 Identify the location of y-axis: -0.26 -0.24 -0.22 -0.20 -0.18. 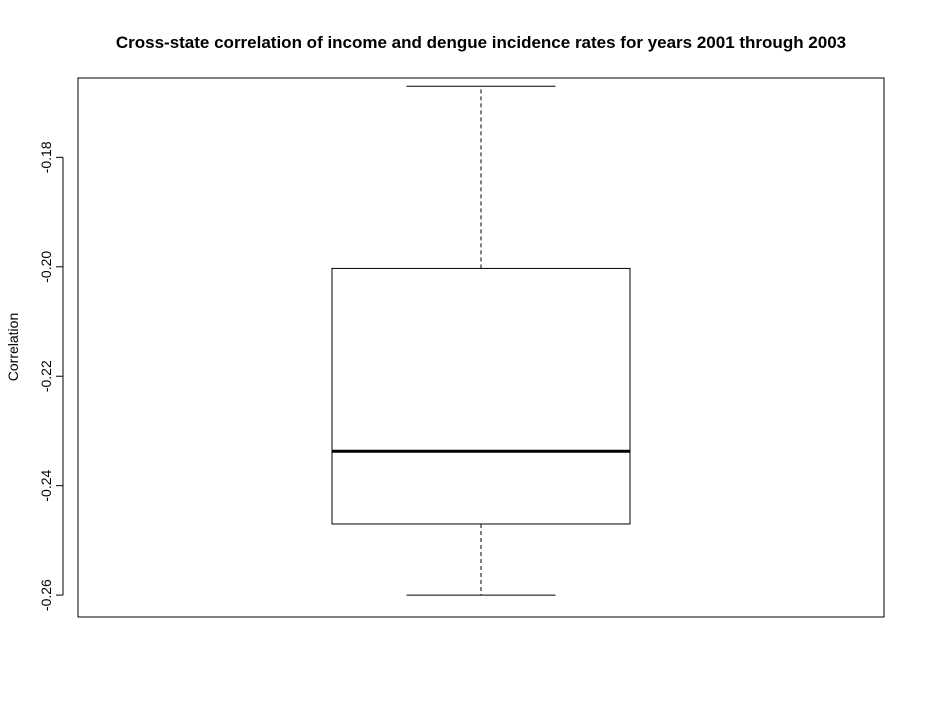
(51, 376).